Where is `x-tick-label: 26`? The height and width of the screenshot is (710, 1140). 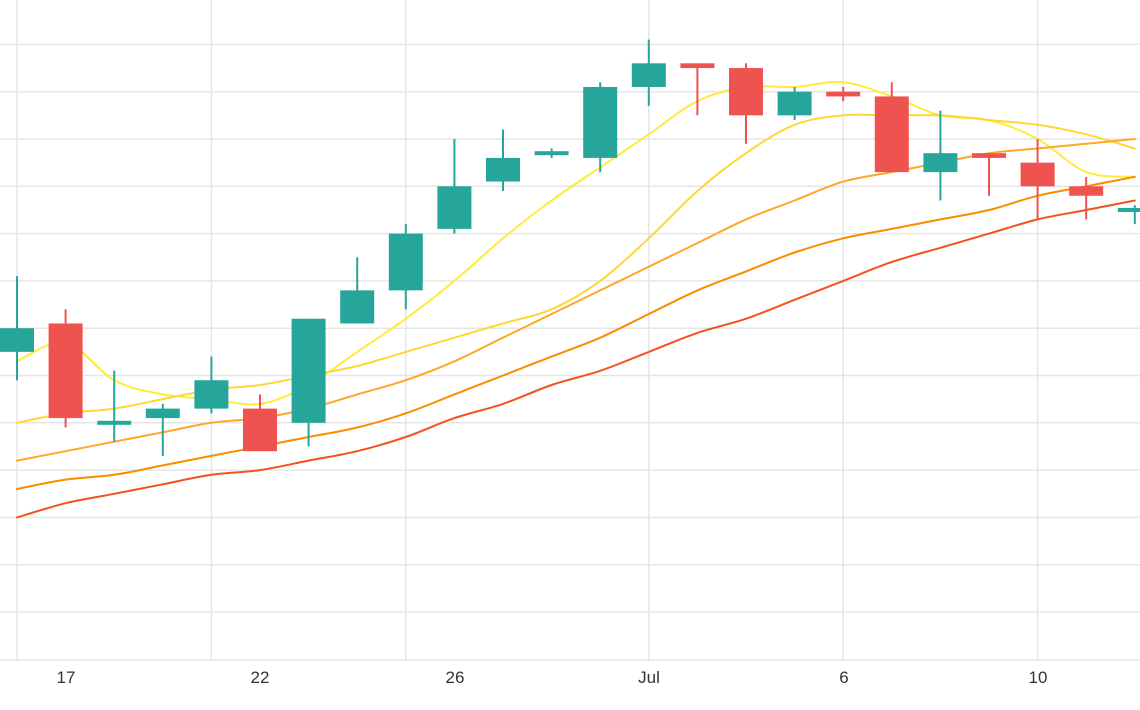
x-tick-label: 26 is located at coordinates (455, 677).